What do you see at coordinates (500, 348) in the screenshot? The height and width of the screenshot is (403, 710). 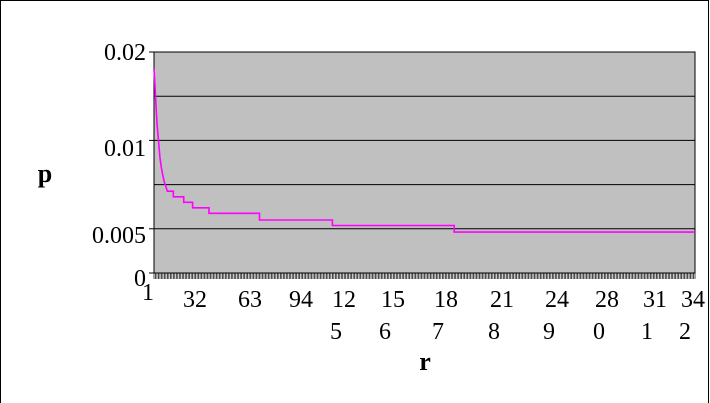 I see `label-clip-mask` at bounding box center [500, 348].